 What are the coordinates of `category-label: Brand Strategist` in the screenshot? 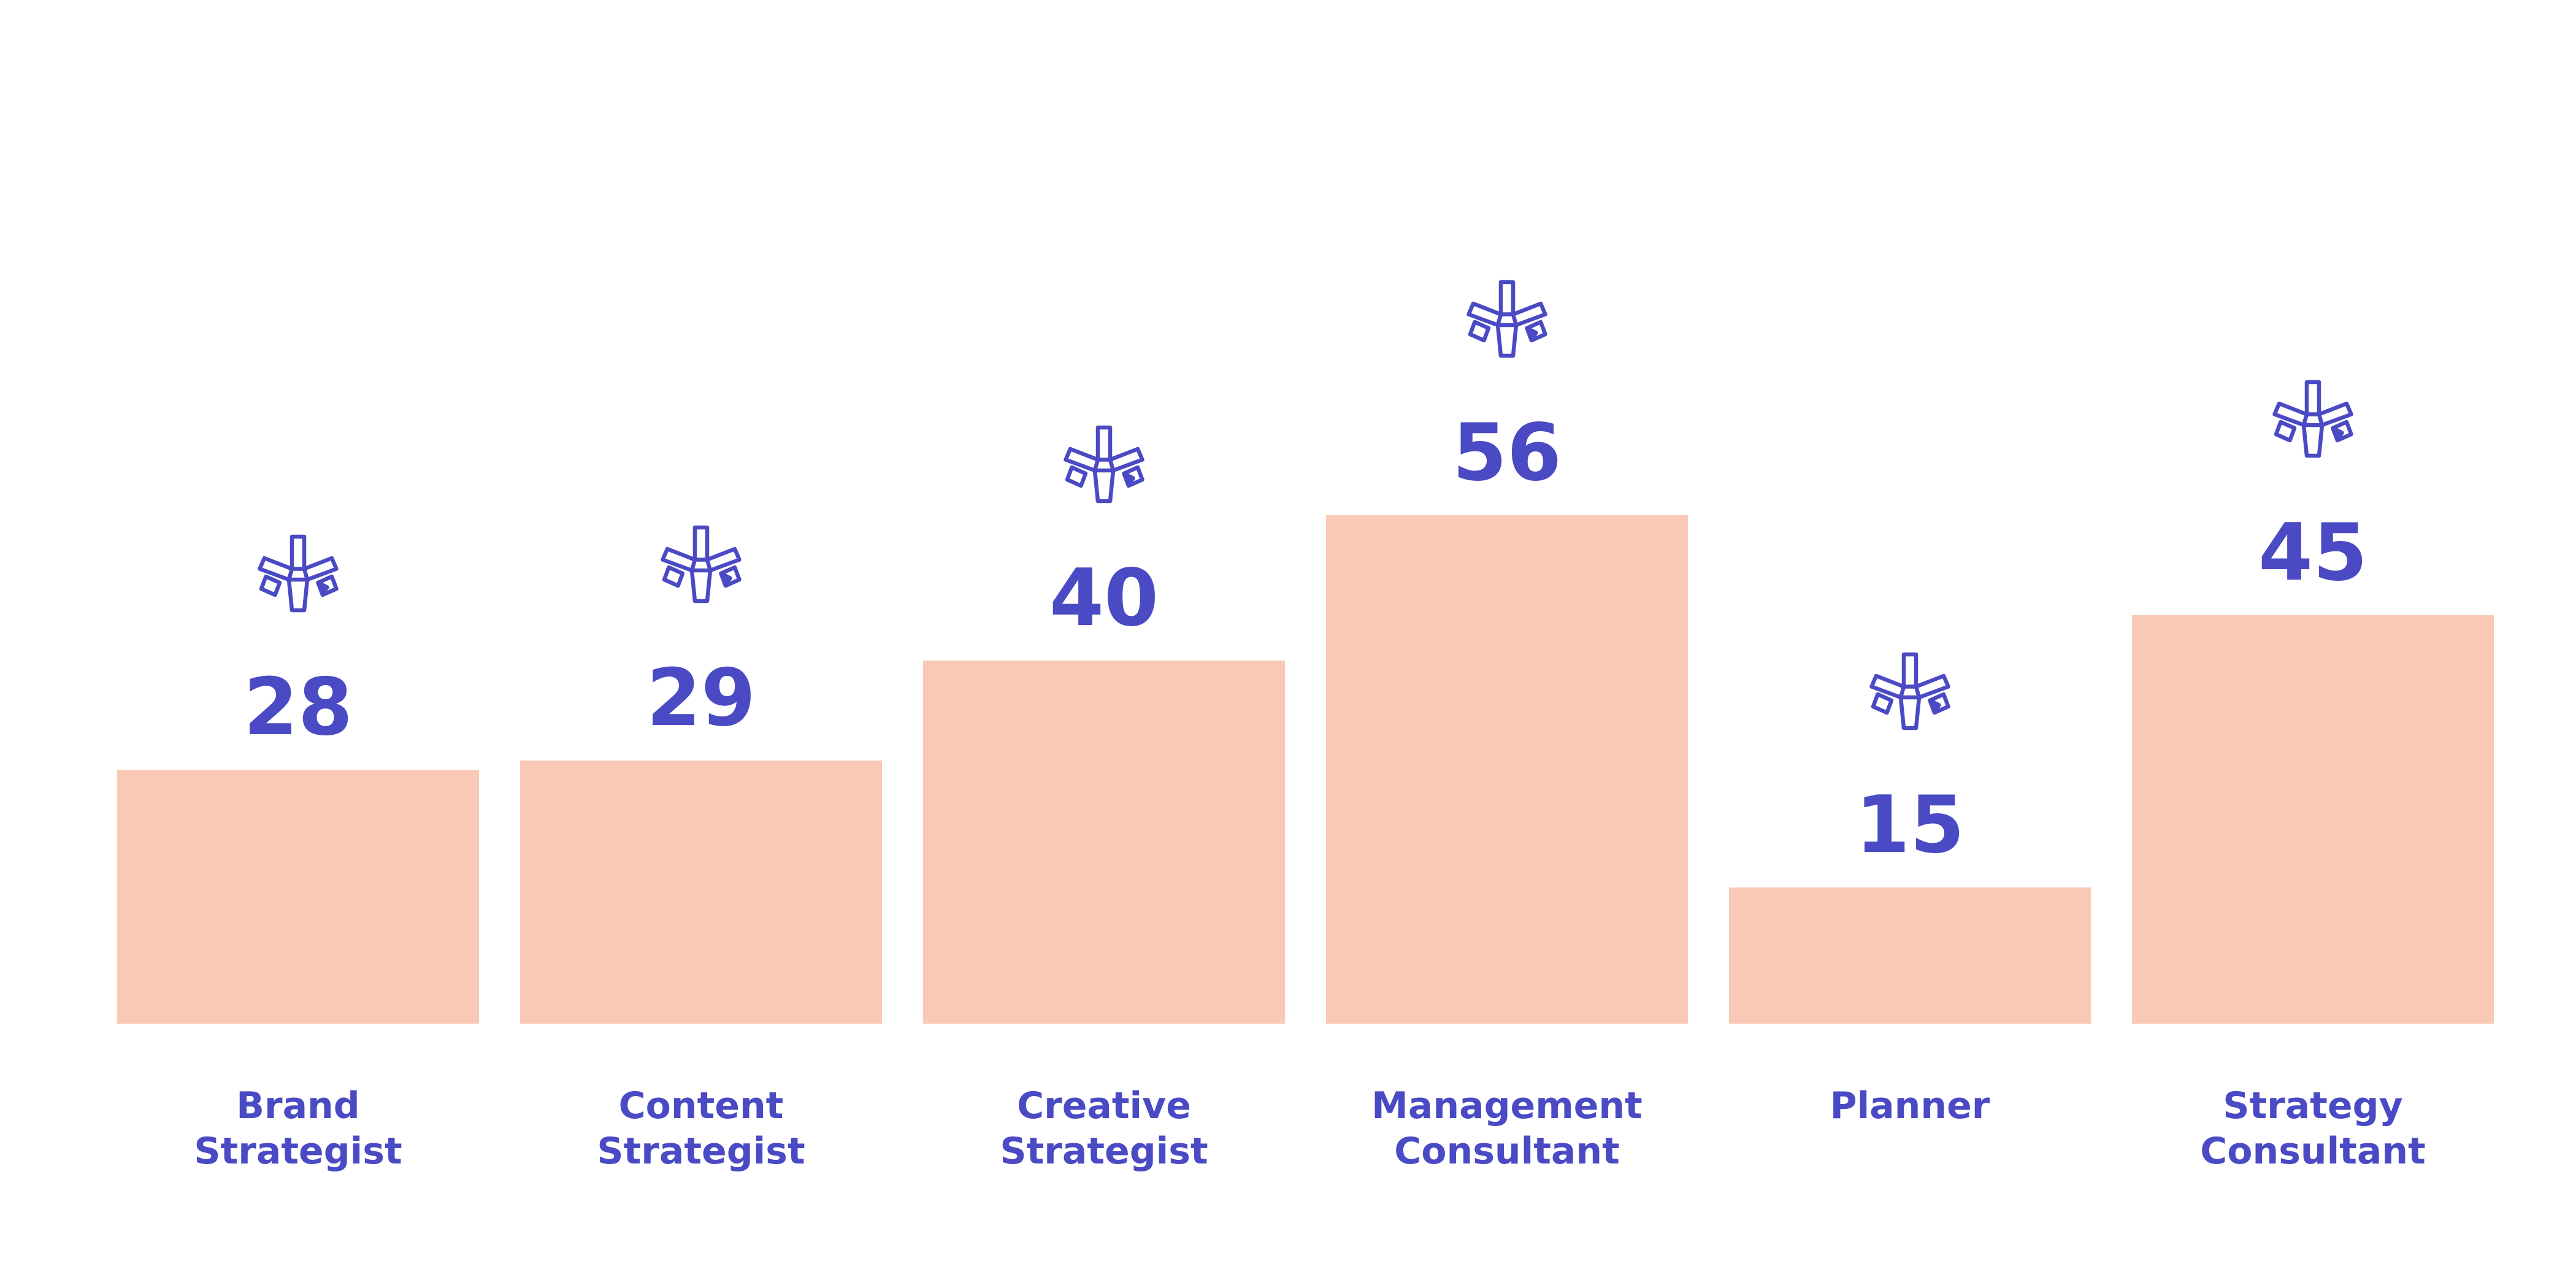 It's located at (298, 1128).